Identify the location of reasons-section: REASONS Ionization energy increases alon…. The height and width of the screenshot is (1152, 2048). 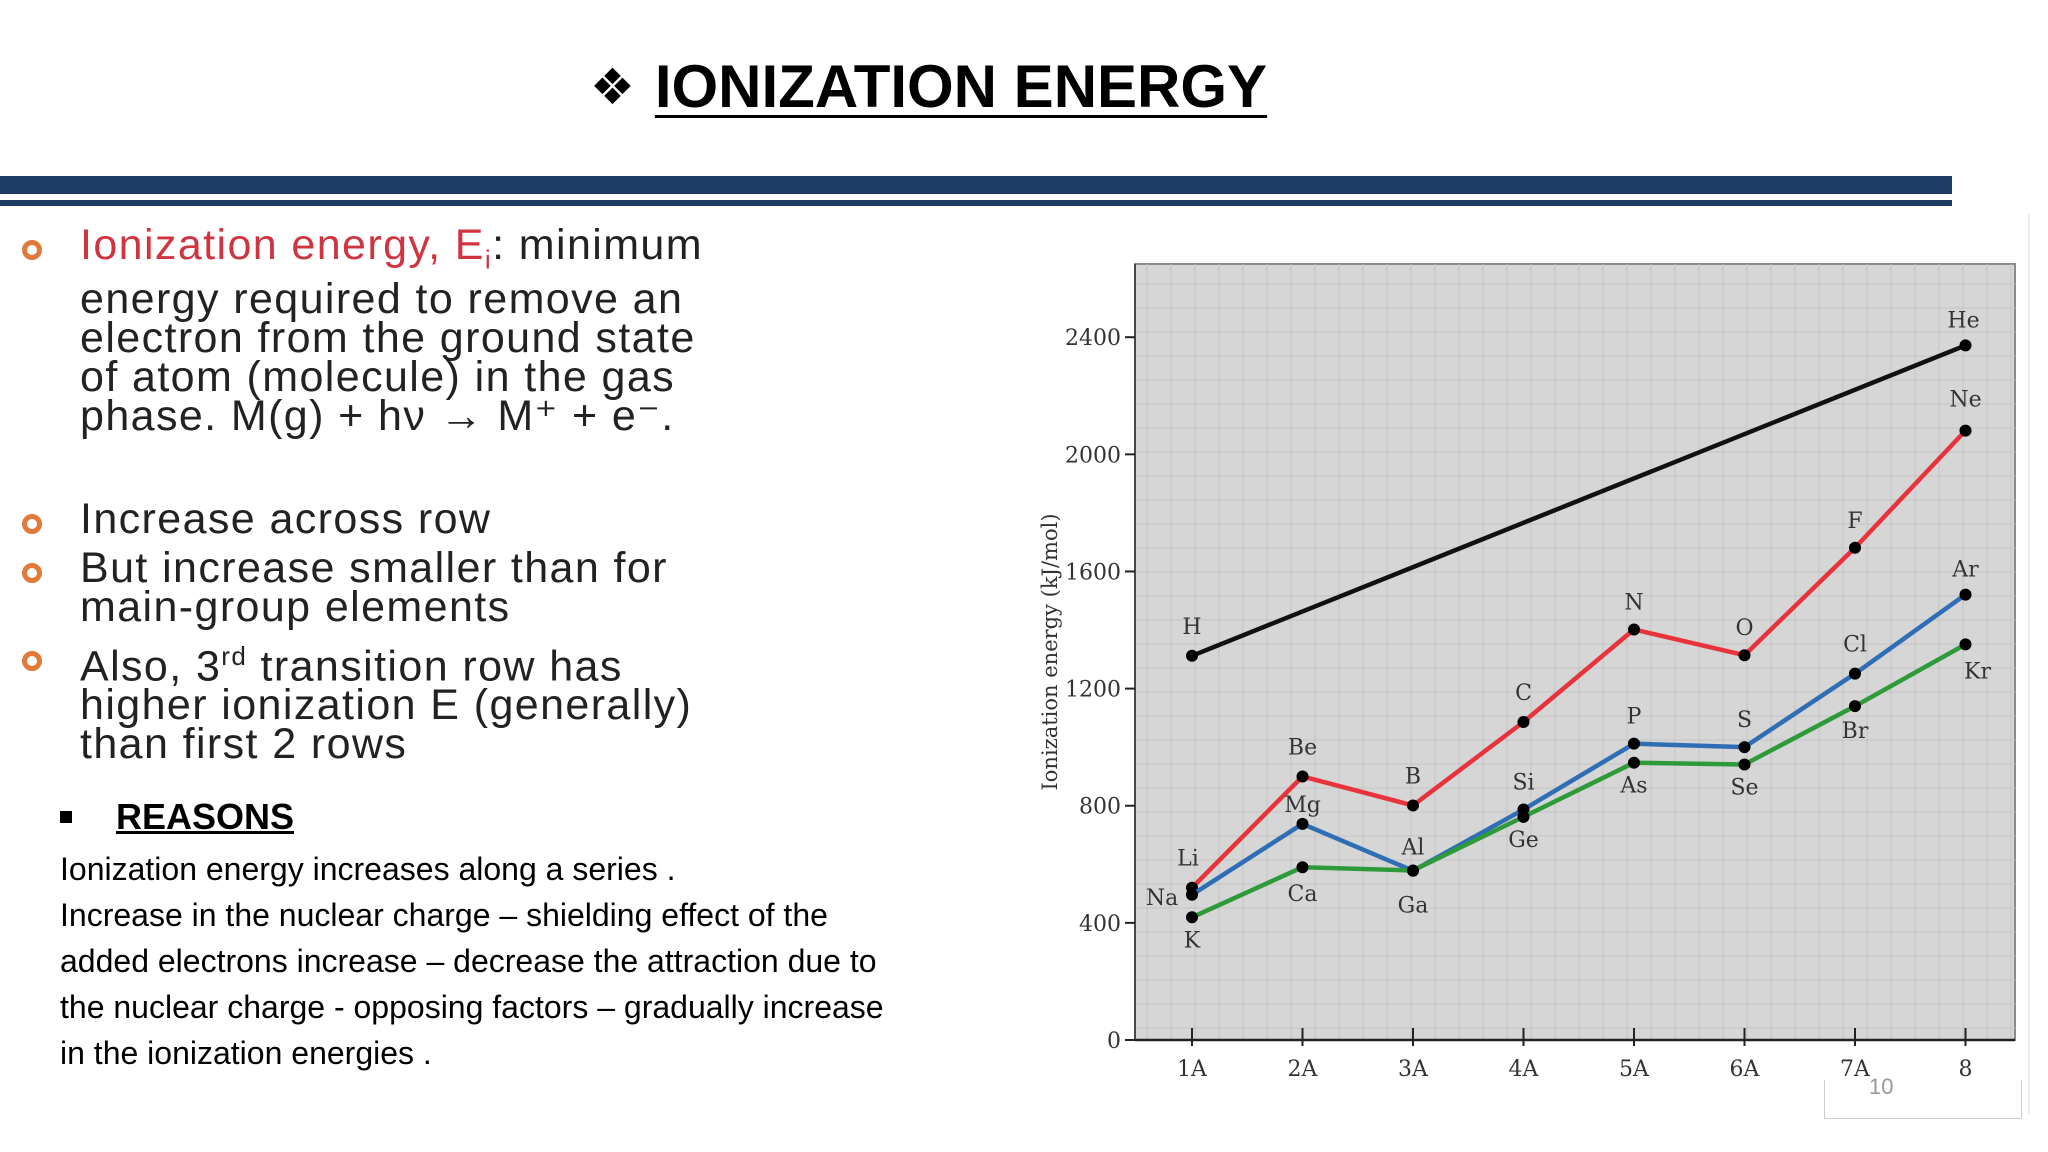
(540, 936).